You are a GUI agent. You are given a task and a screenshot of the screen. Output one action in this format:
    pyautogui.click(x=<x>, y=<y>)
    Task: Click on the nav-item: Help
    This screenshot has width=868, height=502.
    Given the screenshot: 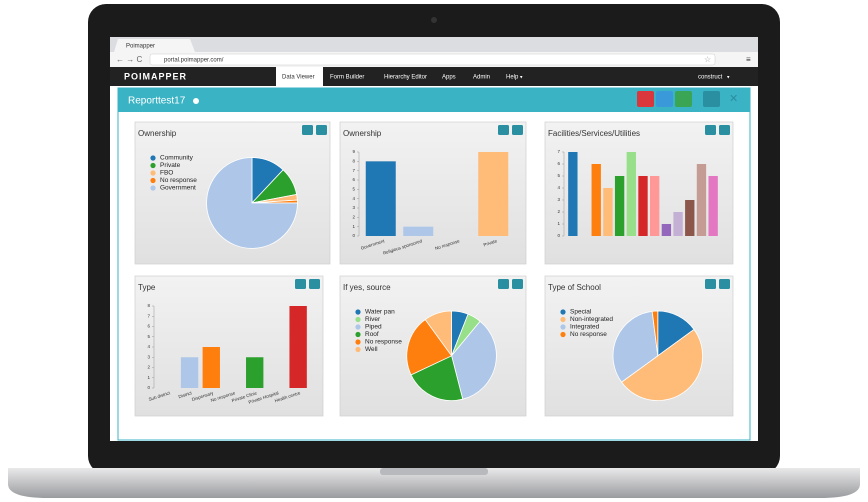 What is the action you would take?
    pyautogui.click(x=512, y=78)
    